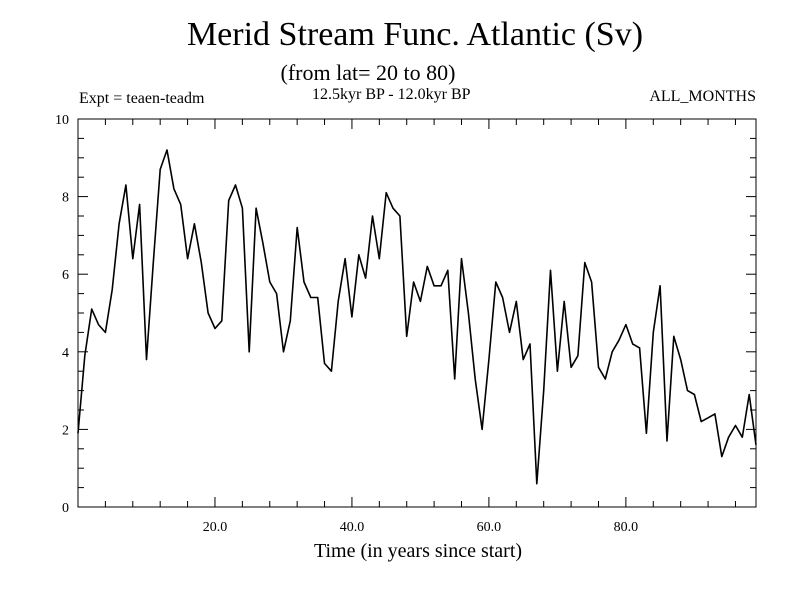 This screenshot has width=800, height=600. Describe the element at coordinates (489, 527) in the screenshot. I see `x-tick-label: 60.0` at that location.